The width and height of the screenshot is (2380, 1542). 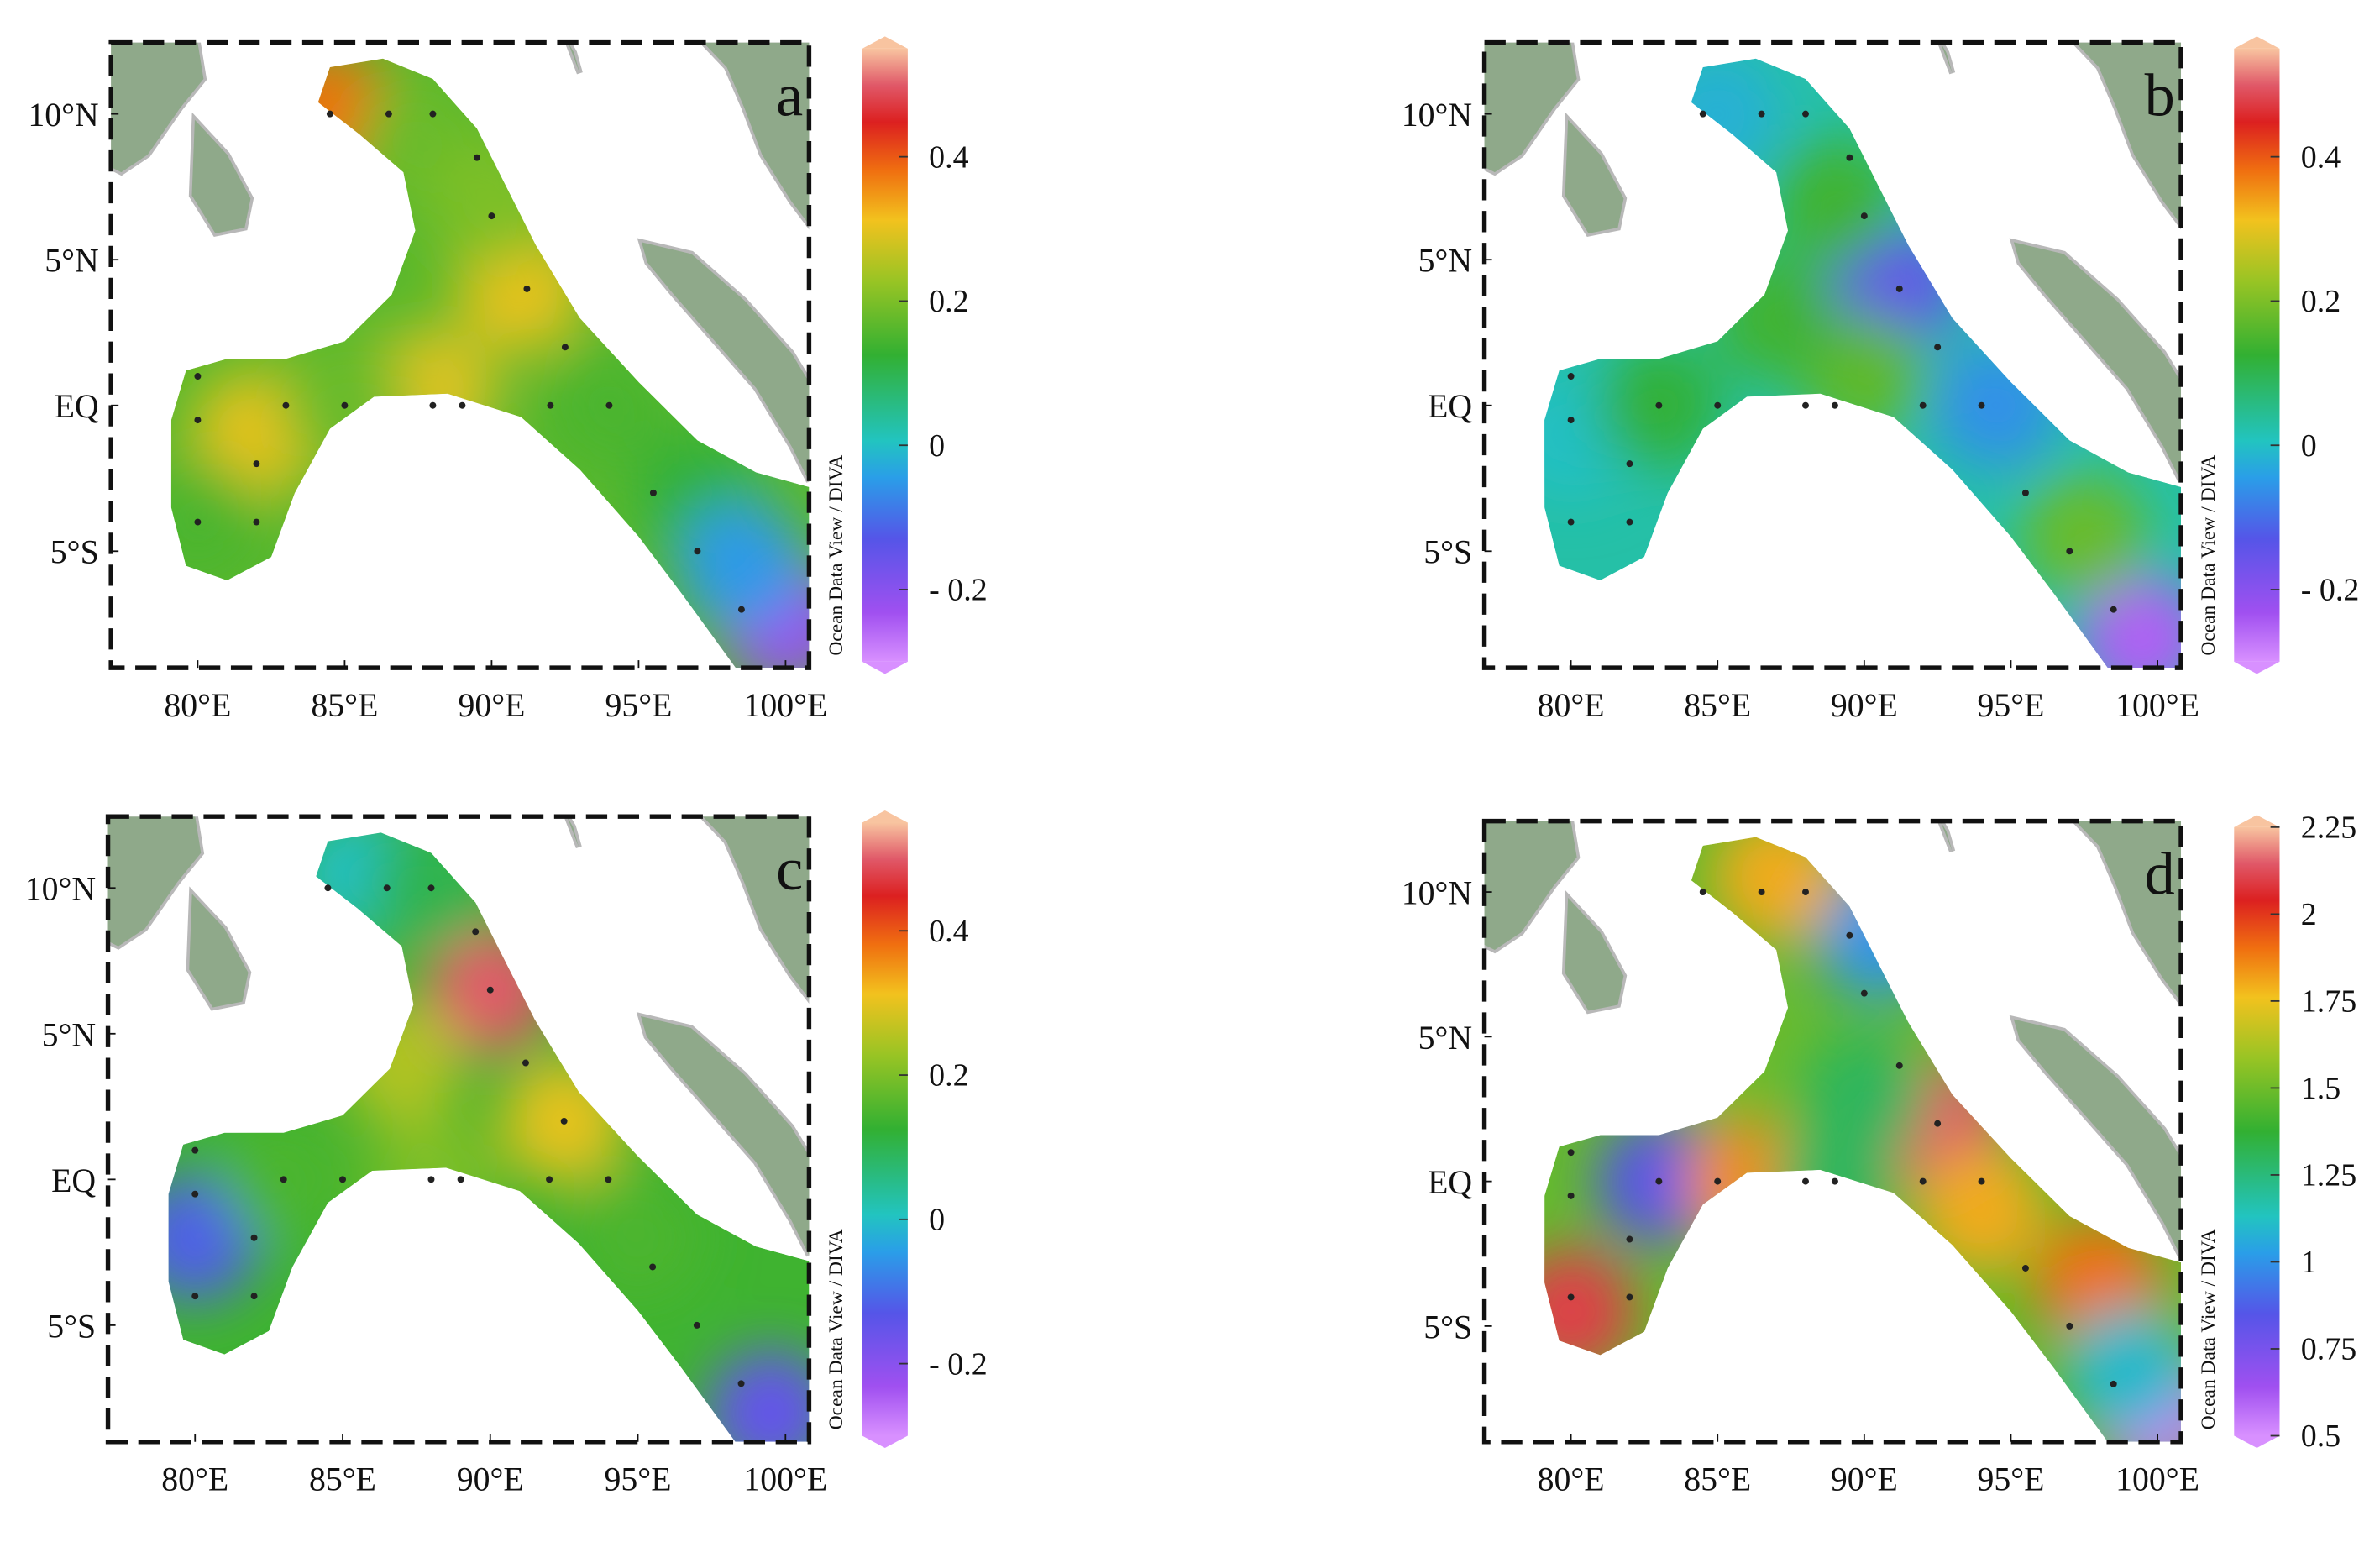 What do you see at coordinates (2160, 94) in the screenshot?
I see `panel-label: b` at bounding box center [2160, 94].